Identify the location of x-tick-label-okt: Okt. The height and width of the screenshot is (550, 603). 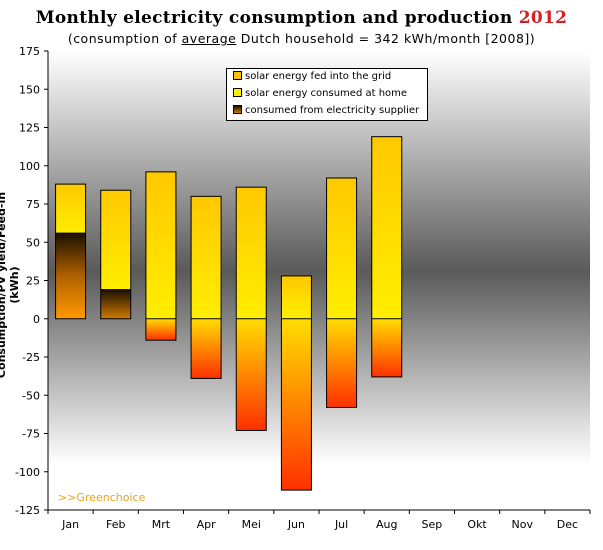
(477, 524).